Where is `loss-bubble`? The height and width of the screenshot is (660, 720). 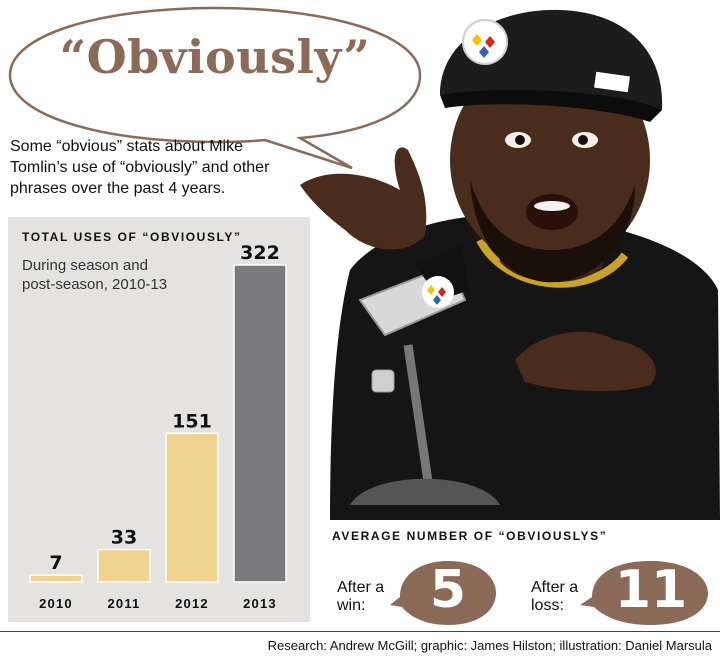
loss-bubble is located at coordinates (644, 593).